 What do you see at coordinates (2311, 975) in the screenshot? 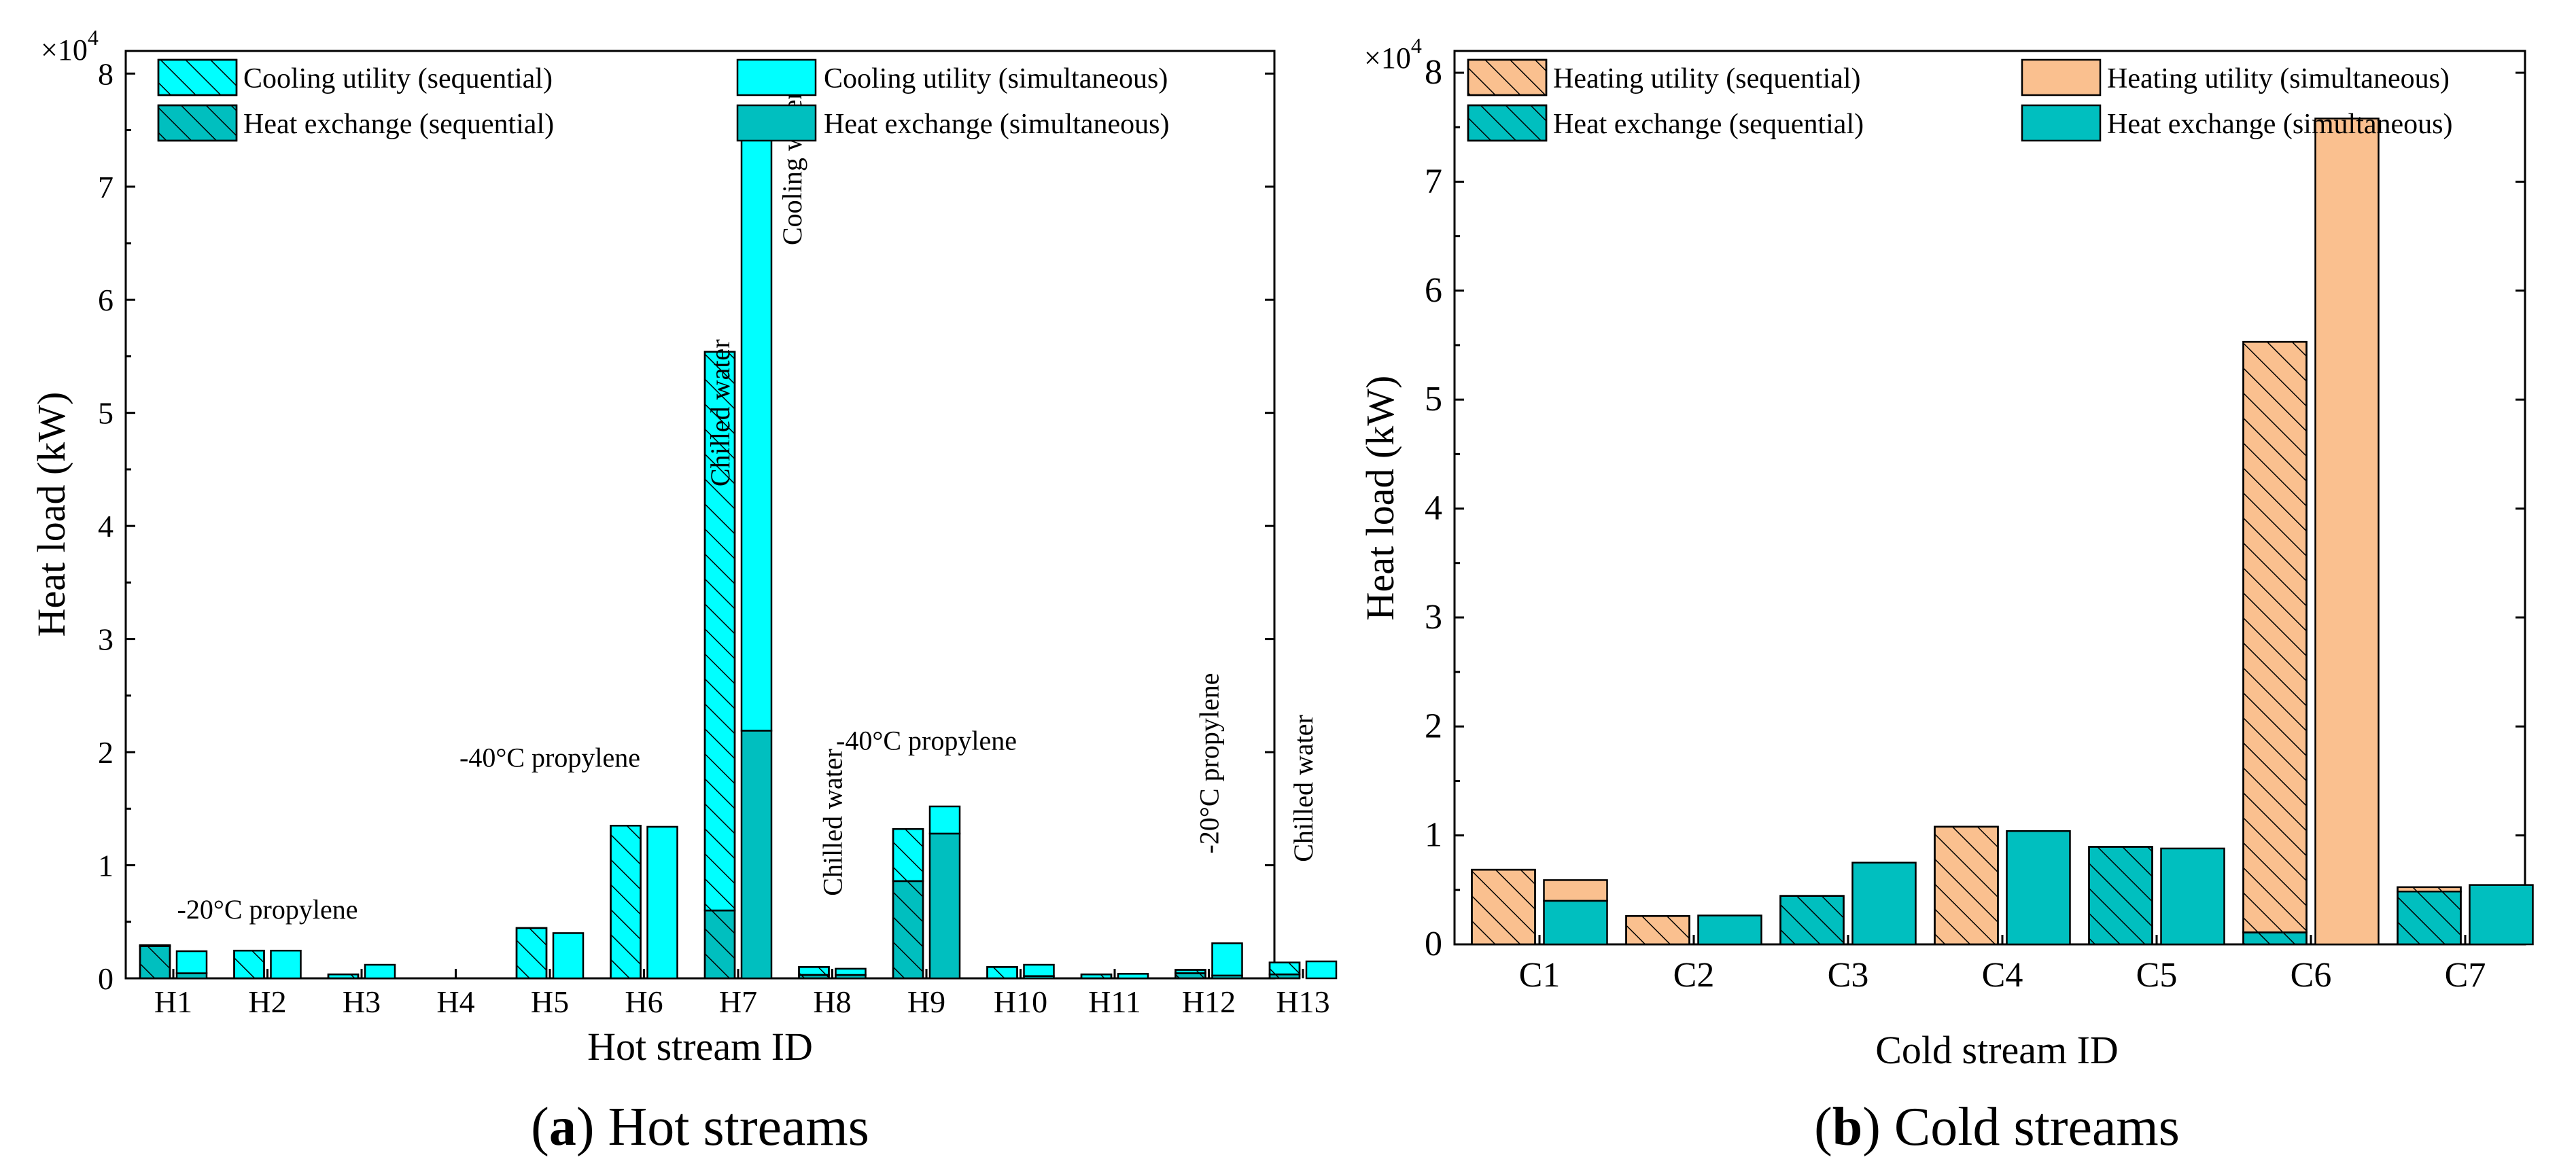
I see `x-tick-label: C6` at bounding box center [2311, 975].